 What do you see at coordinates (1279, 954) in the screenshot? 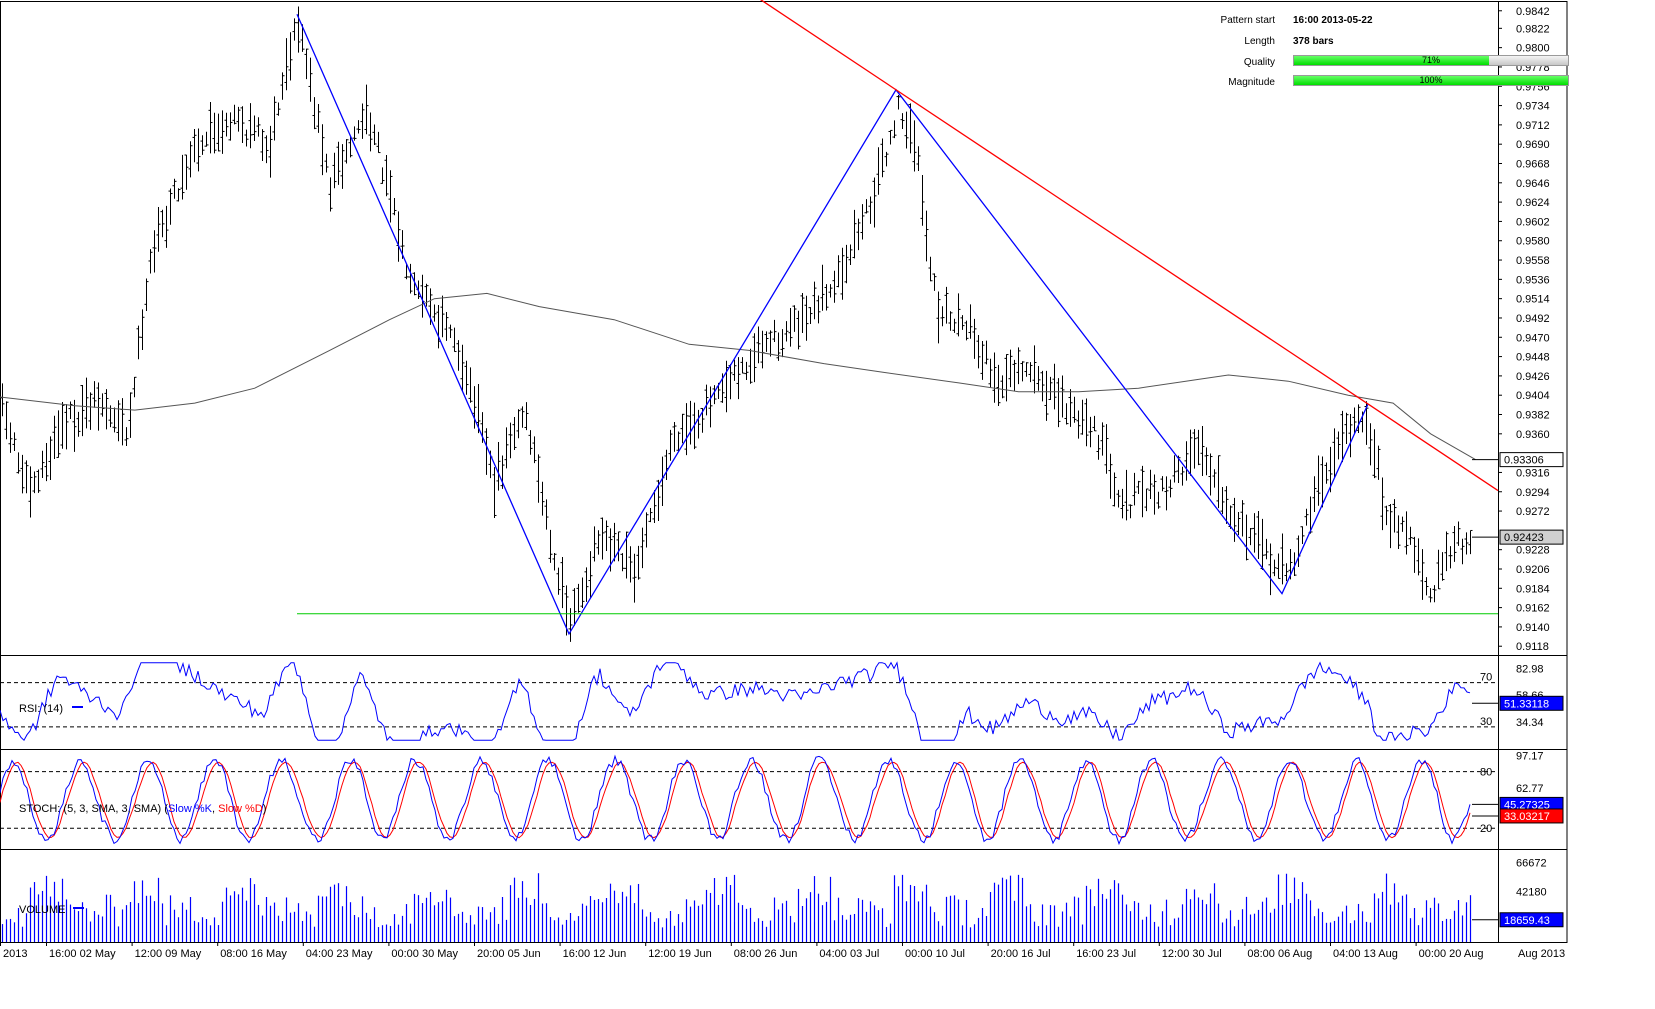
I see `time-tick-label: 08:00 06 Aug` at bounding box center [1279, 954].